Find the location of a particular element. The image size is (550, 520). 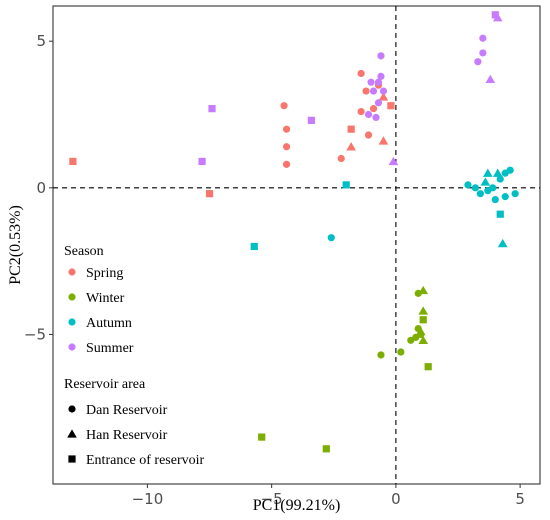

legend-area-title: Reservoir area is located at coordinates (105, 384).